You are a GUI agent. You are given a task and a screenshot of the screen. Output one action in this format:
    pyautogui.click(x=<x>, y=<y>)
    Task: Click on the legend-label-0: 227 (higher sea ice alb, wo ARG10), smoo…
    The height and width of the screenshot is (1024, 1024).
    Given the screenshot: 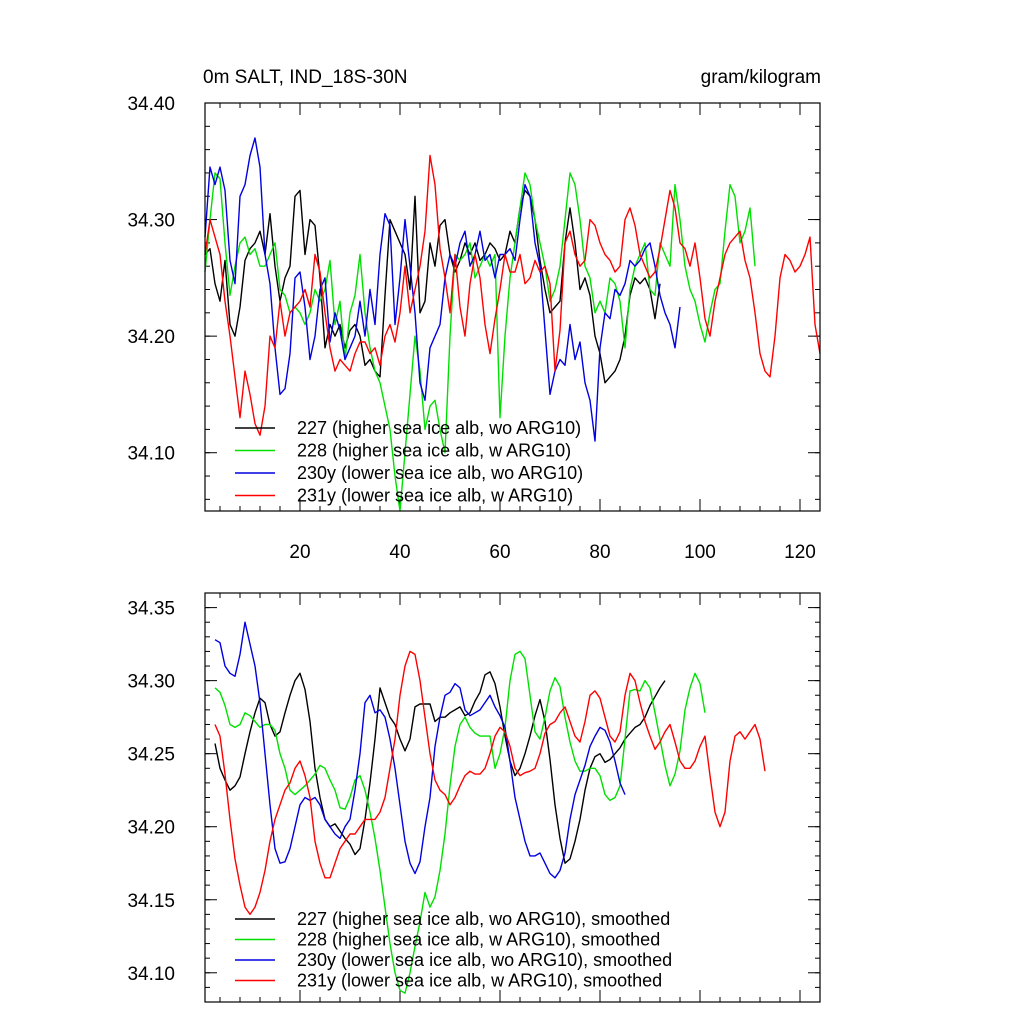 What is the action you would take?
    pyautogui.click(x=483, y=919)
    